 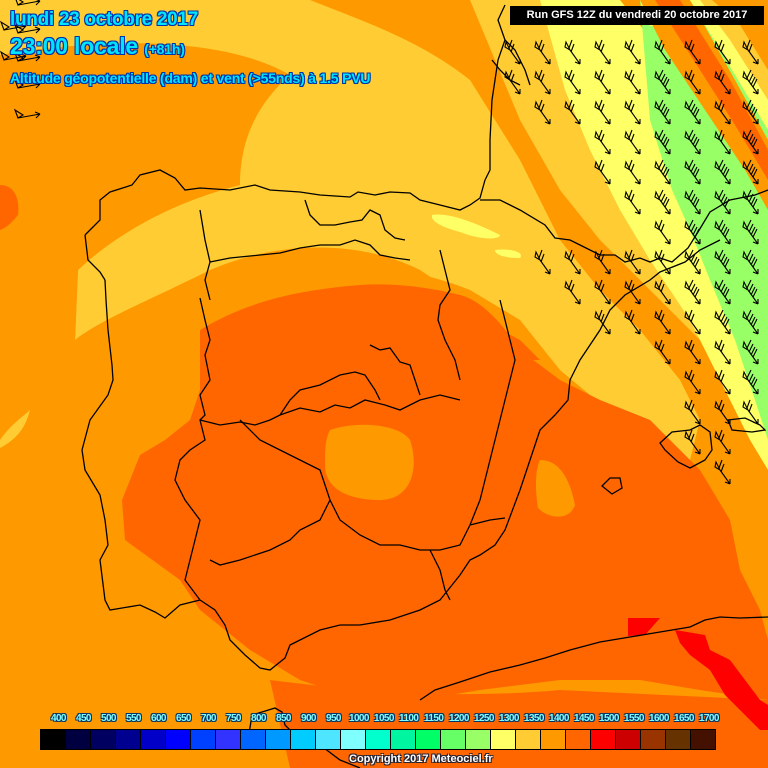 I want to click on lead-time: (+81h), so click(x=164, y=49).